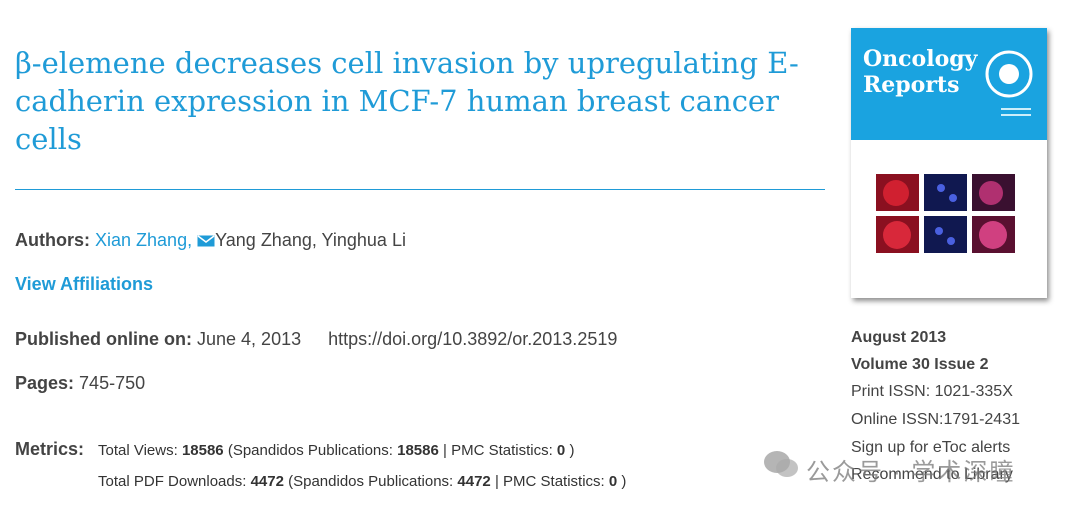  Describe the element at coordinates (249, 339) in the screenshot. I see `published-date: June 4, 2013` at that location.